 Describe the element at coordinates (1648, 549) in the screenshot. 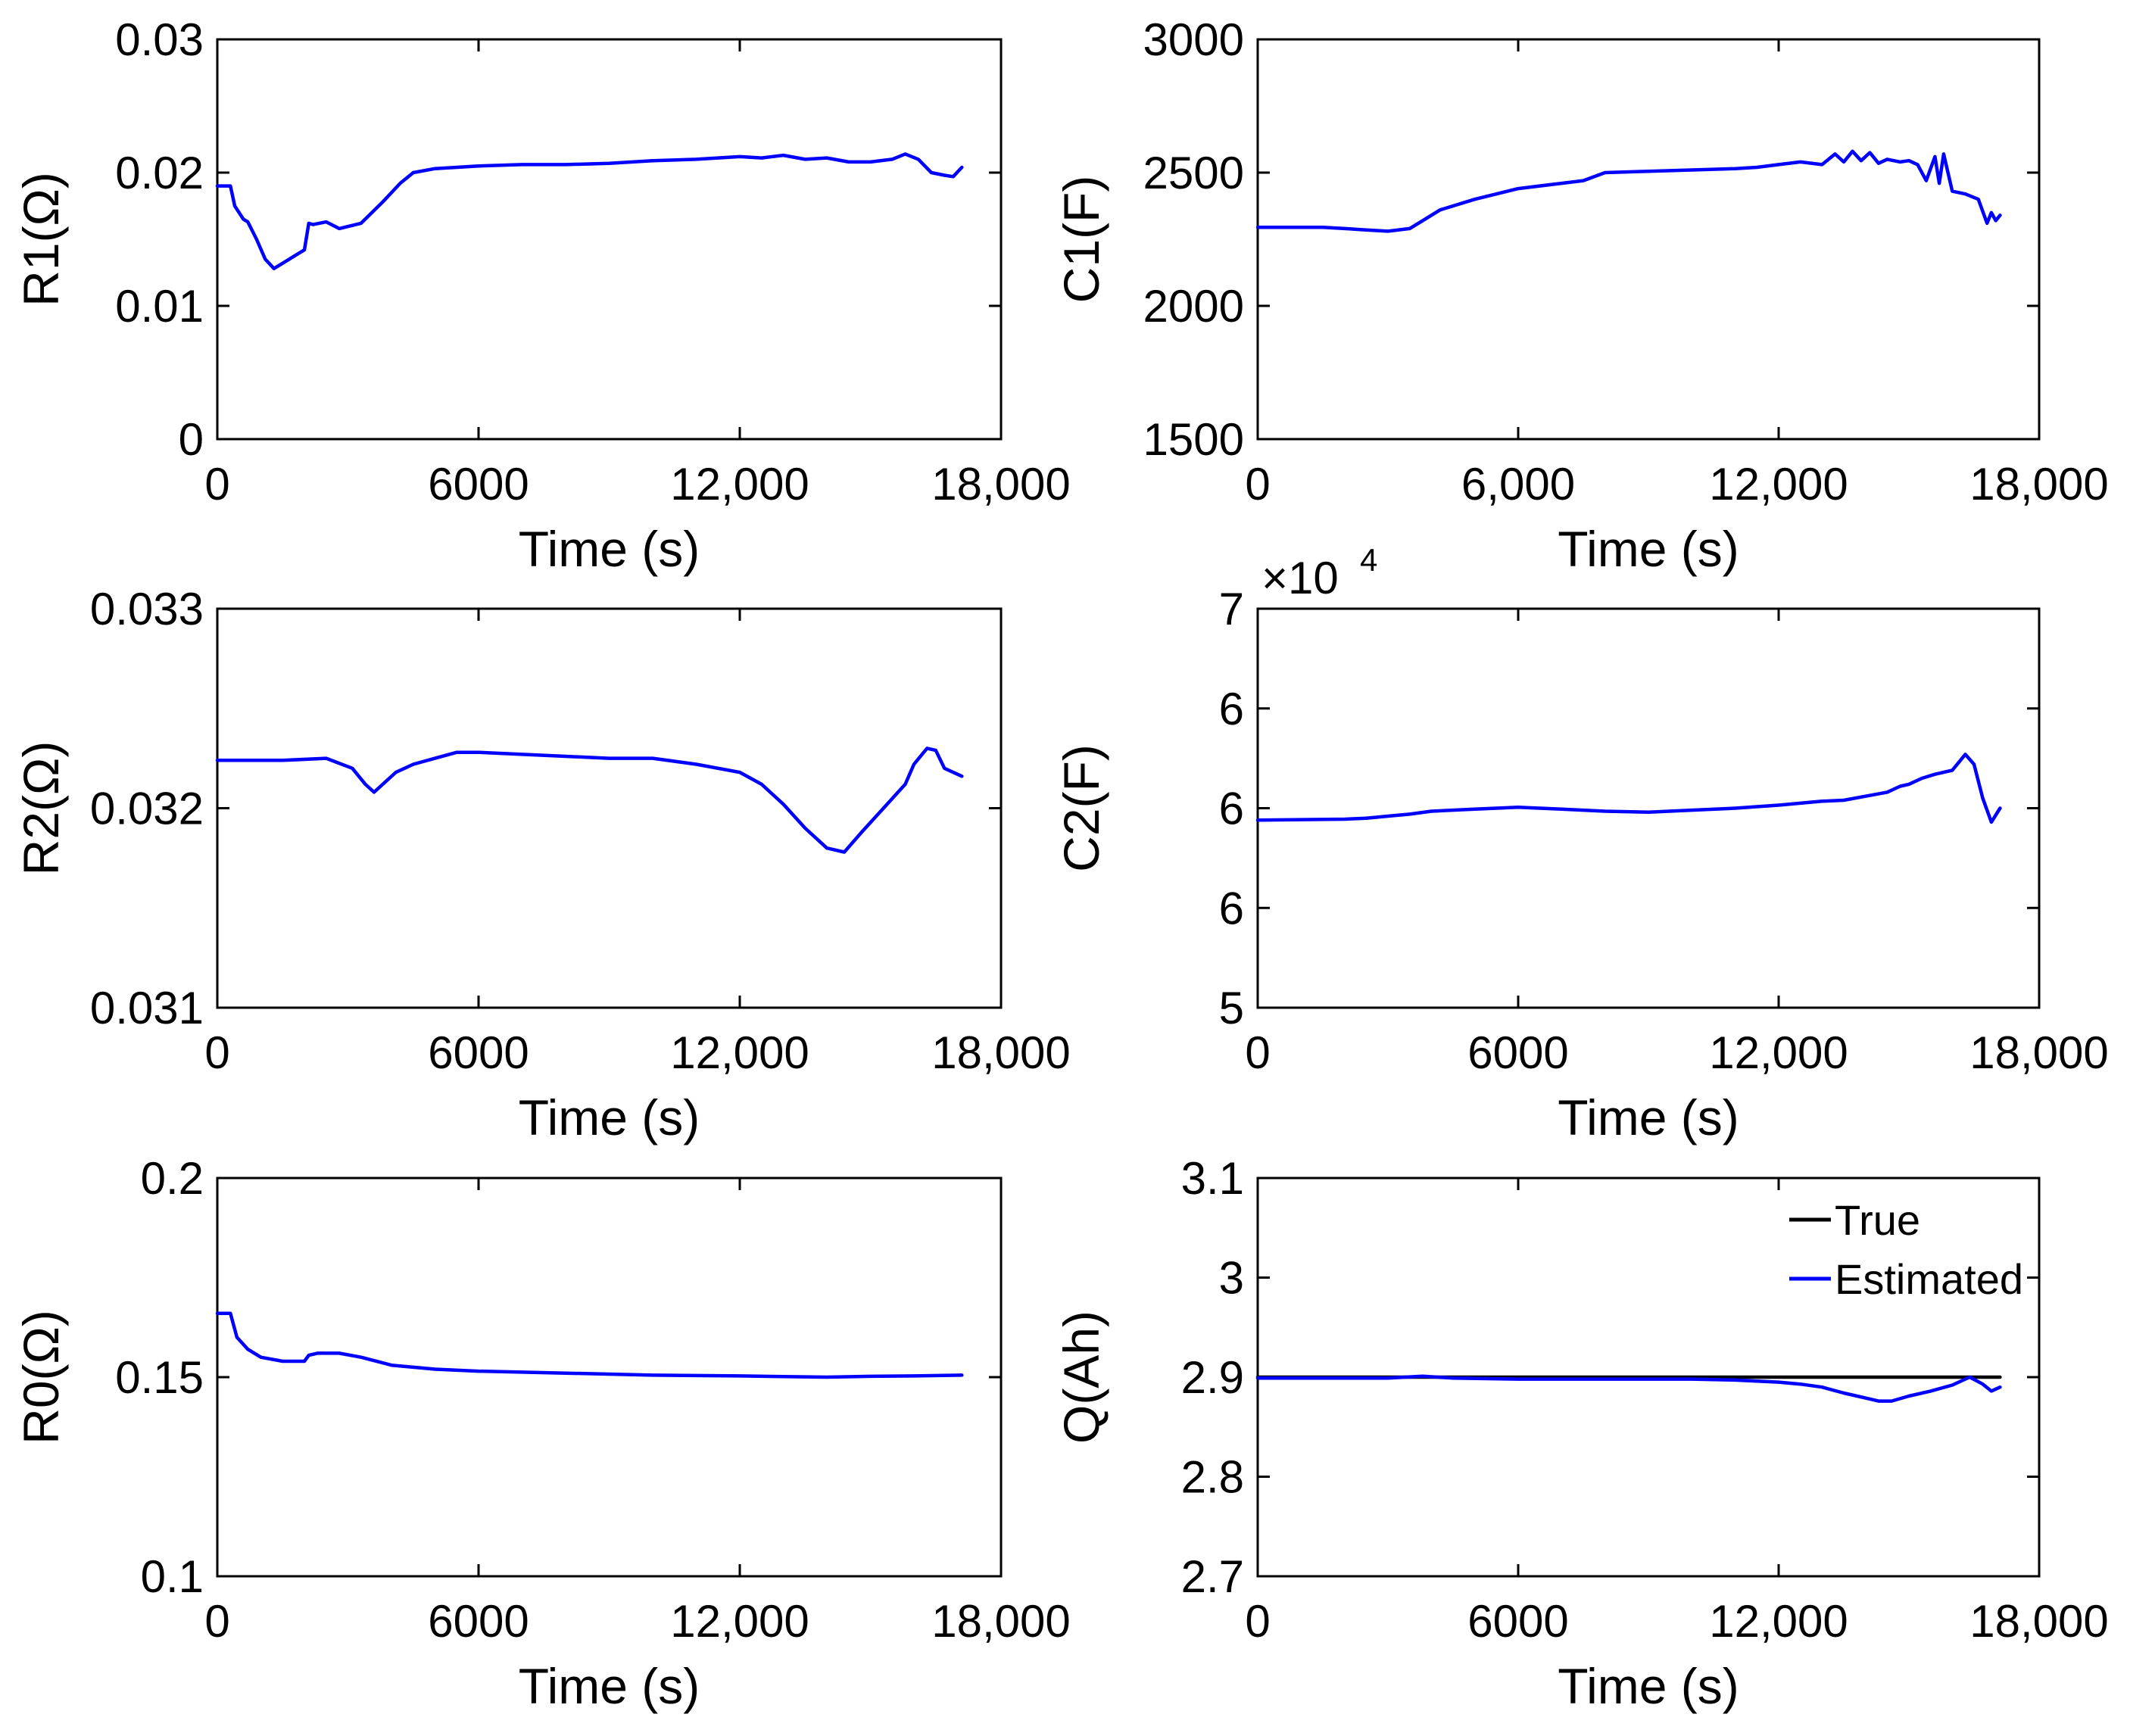

I see `panel-2-x-axis-label: Time (s)` at that location.